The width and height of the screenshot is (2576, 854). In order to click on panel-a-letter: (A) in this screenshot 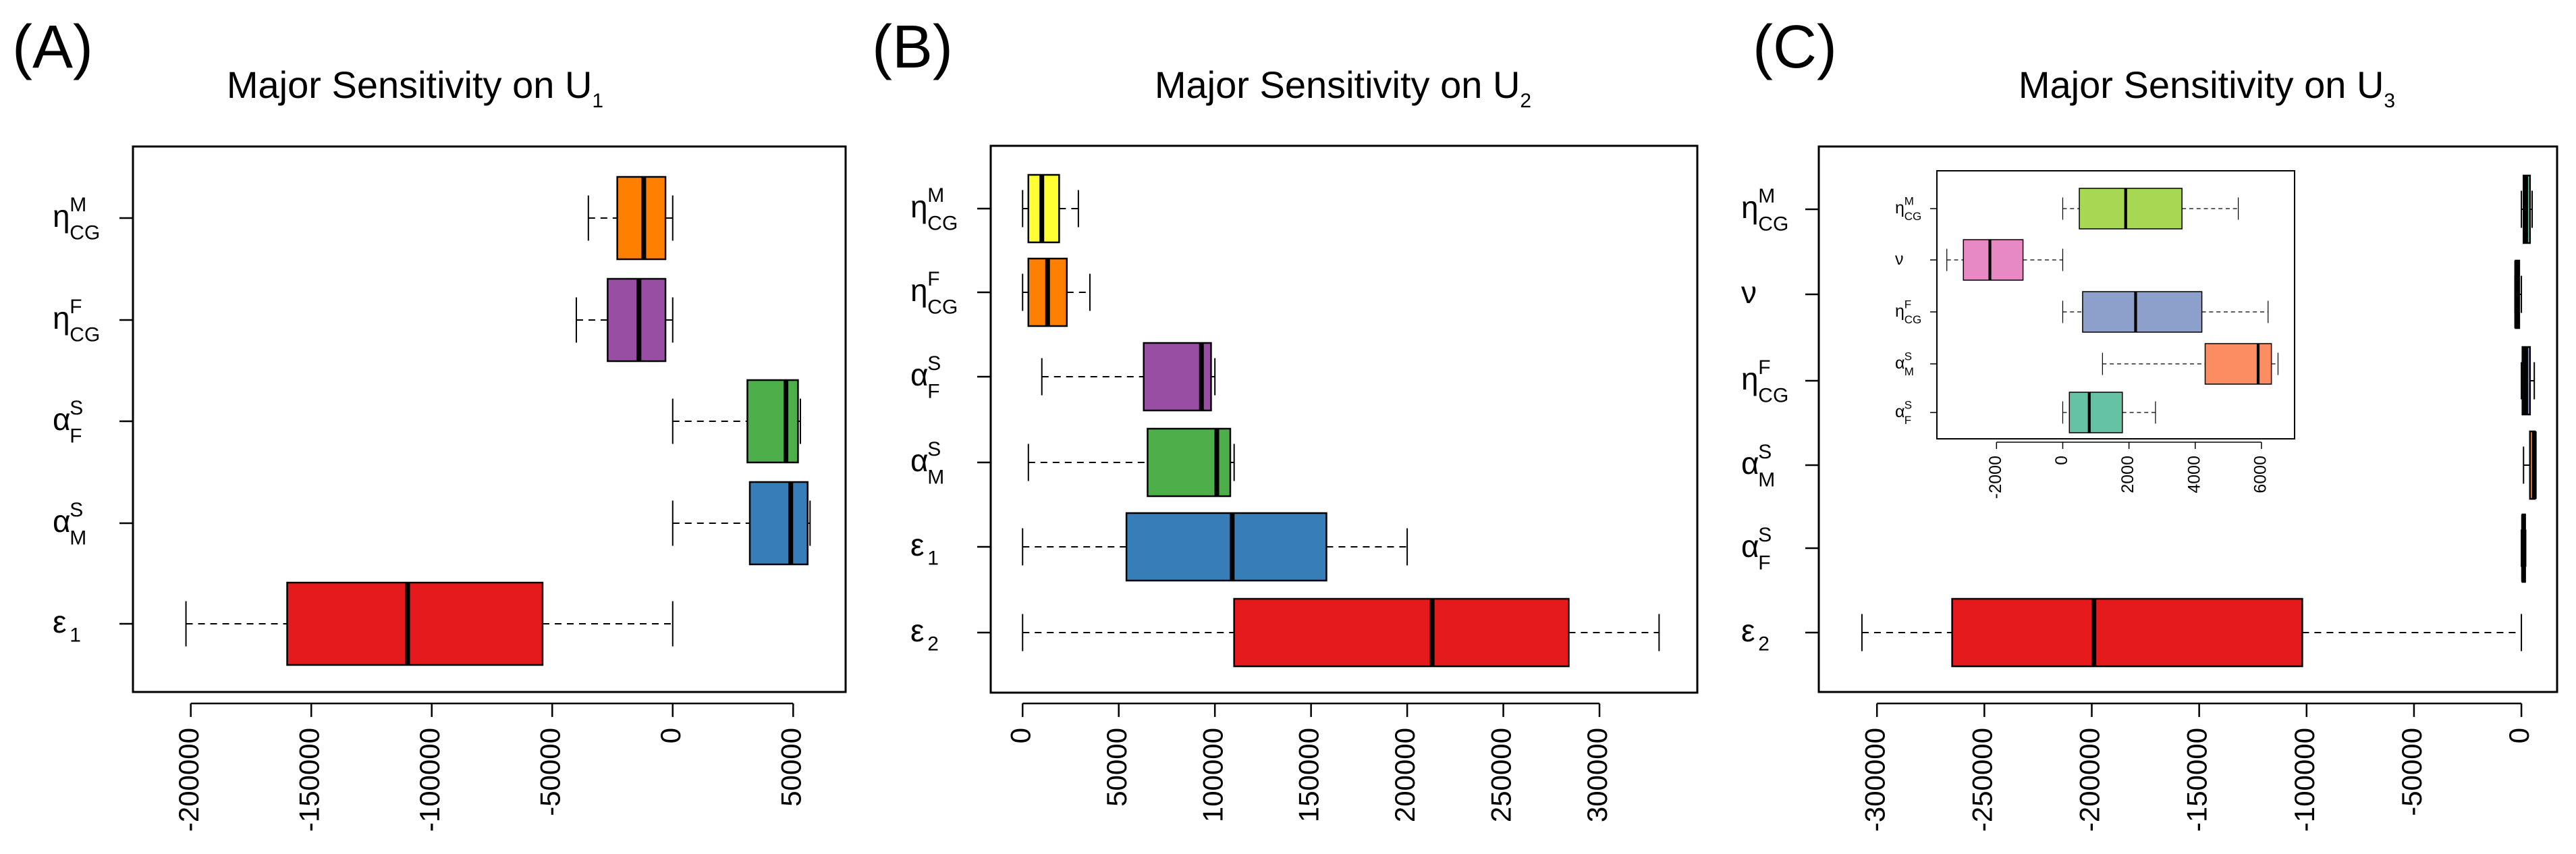, I will do `click(52, 47)`.